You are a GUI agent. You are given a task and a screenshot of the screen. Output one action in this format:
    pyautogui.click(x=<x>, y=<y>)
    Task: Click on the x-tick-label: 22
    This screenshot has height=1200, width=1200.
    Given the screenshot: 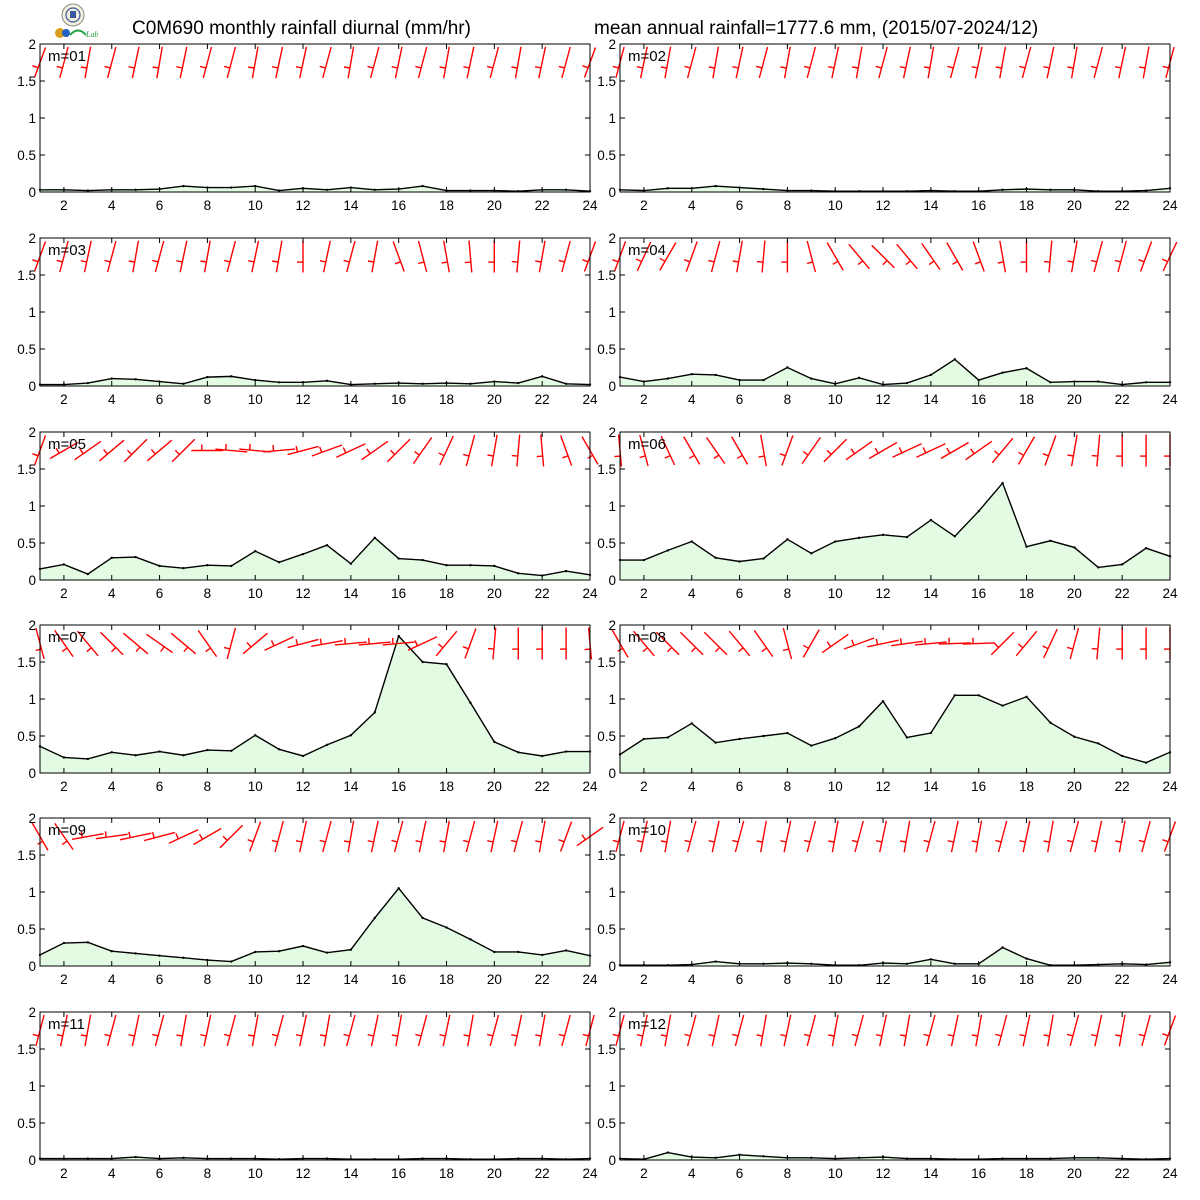 What is the action you would take?
    pyautogui.click(x=1122, y=979)
    